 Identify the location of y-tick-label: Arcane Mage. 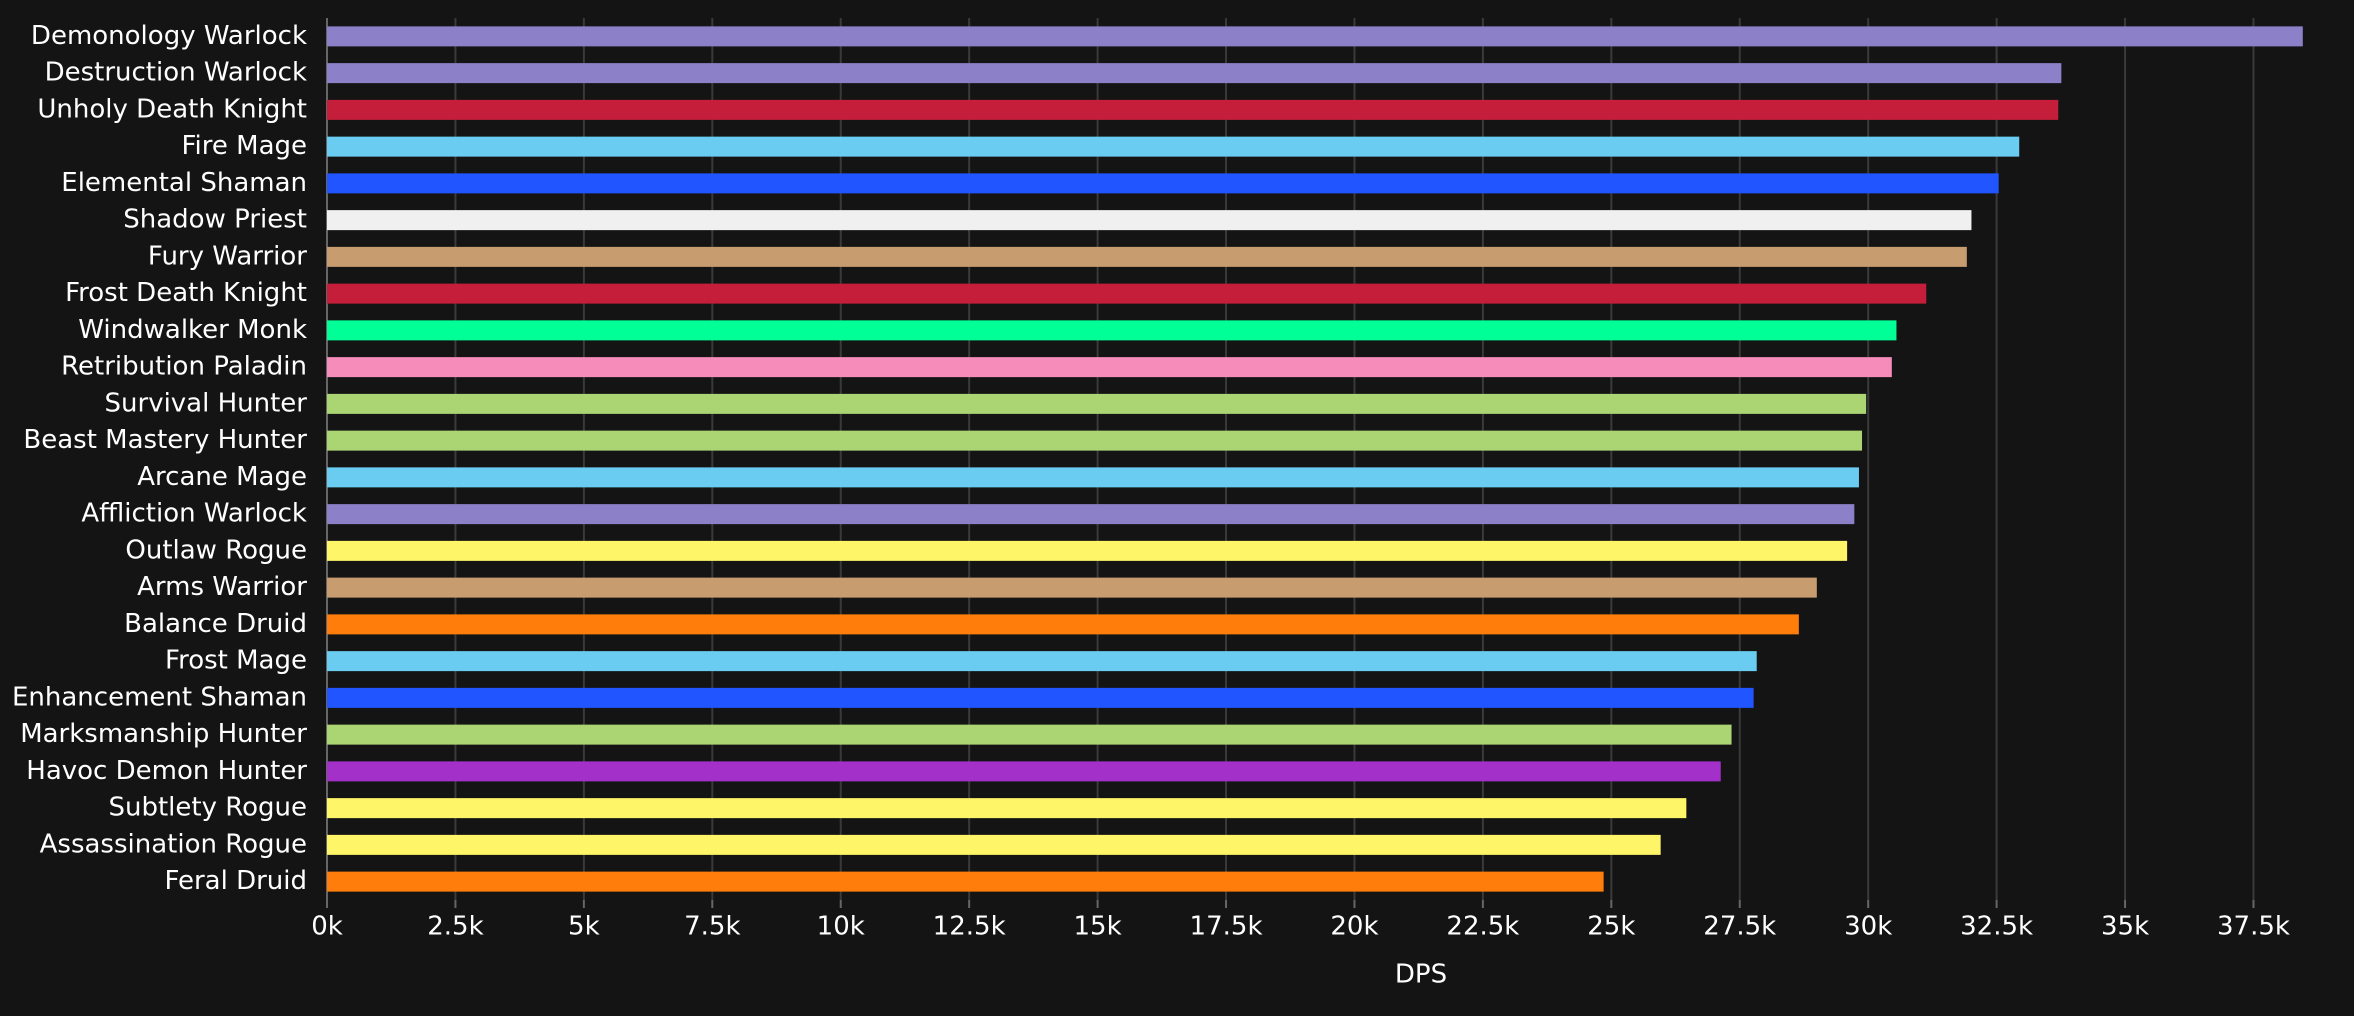
(222, 477).